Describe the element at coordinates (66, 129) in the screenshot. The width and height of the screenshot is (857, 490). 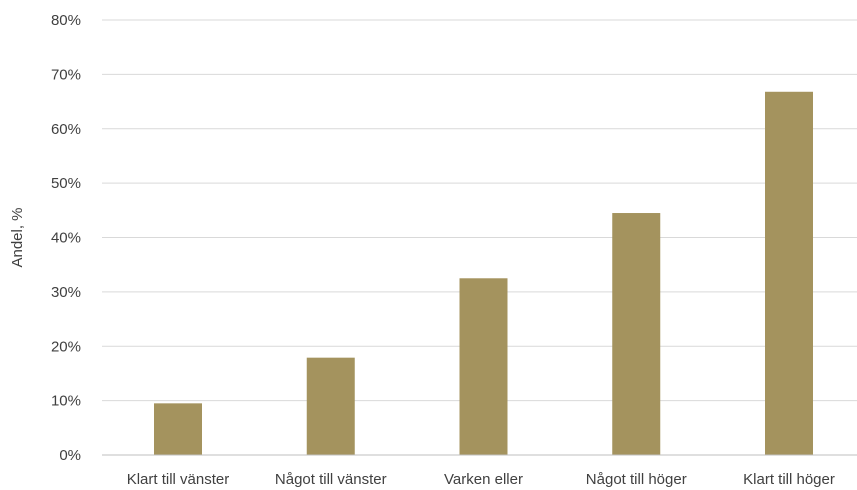
I see `y-tick-label: 60%` at that location.